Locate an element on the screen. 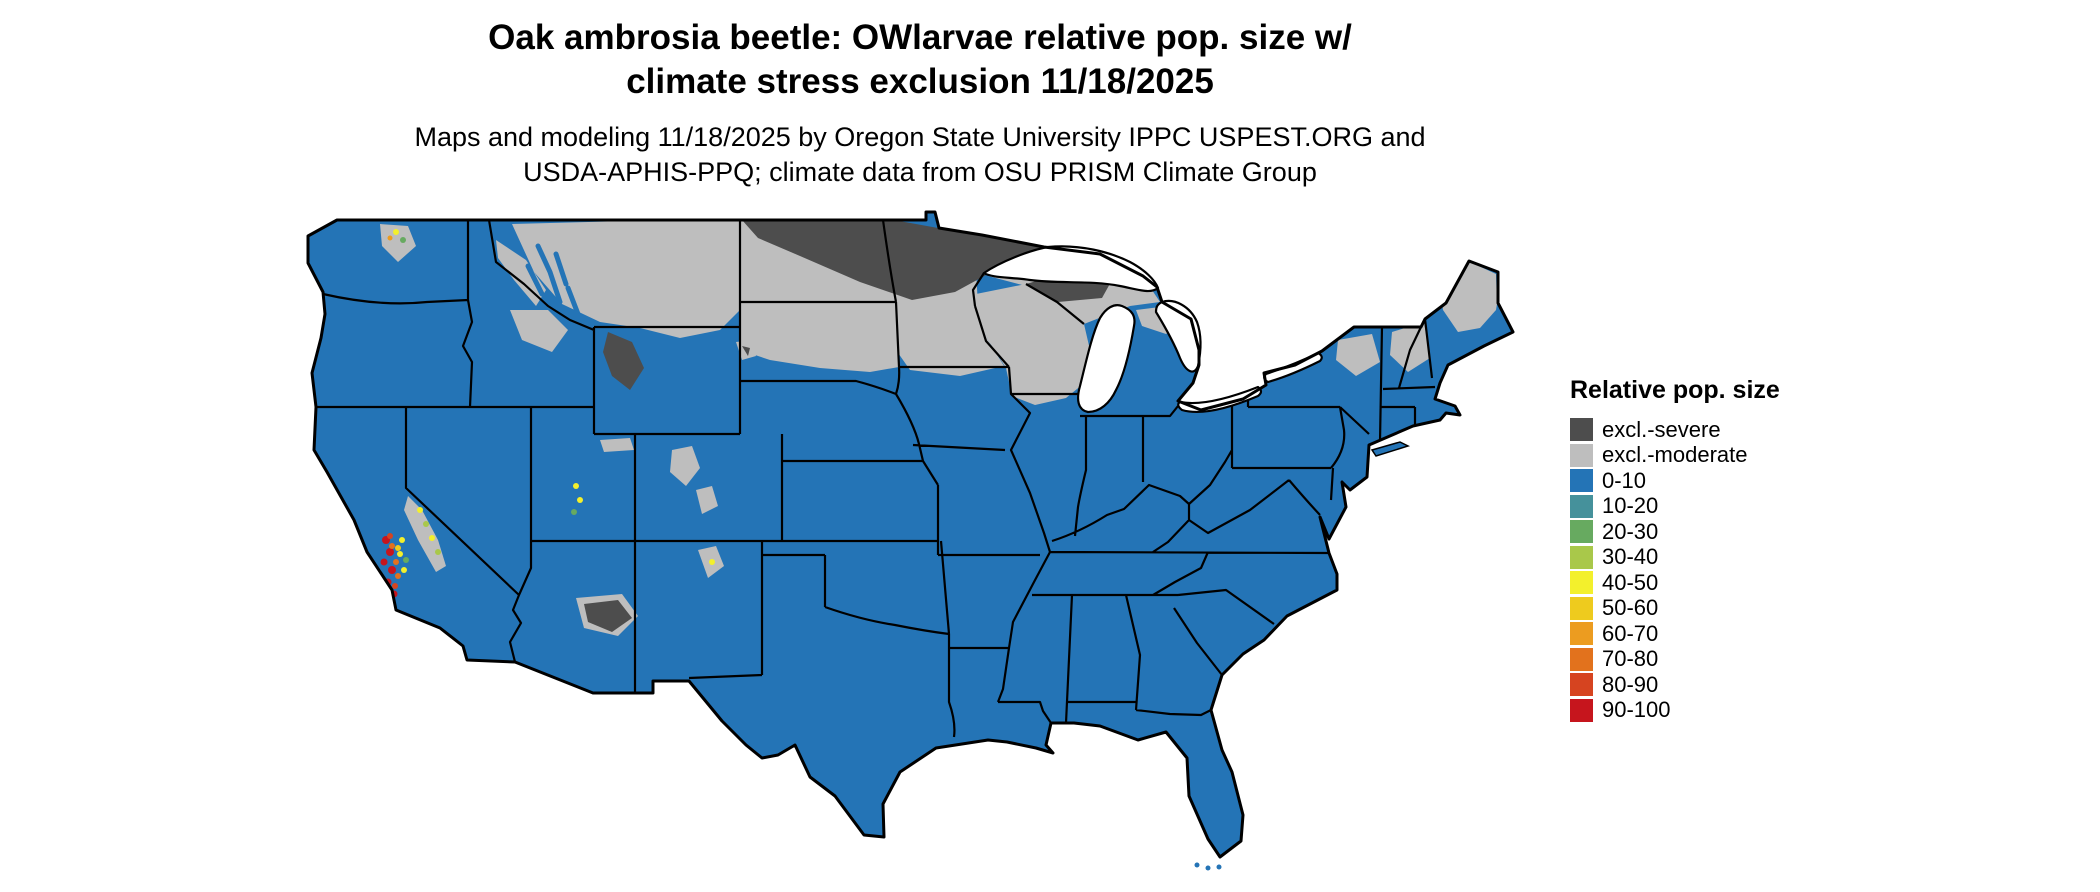  great-lakes is located at coordinates (1152, 329).